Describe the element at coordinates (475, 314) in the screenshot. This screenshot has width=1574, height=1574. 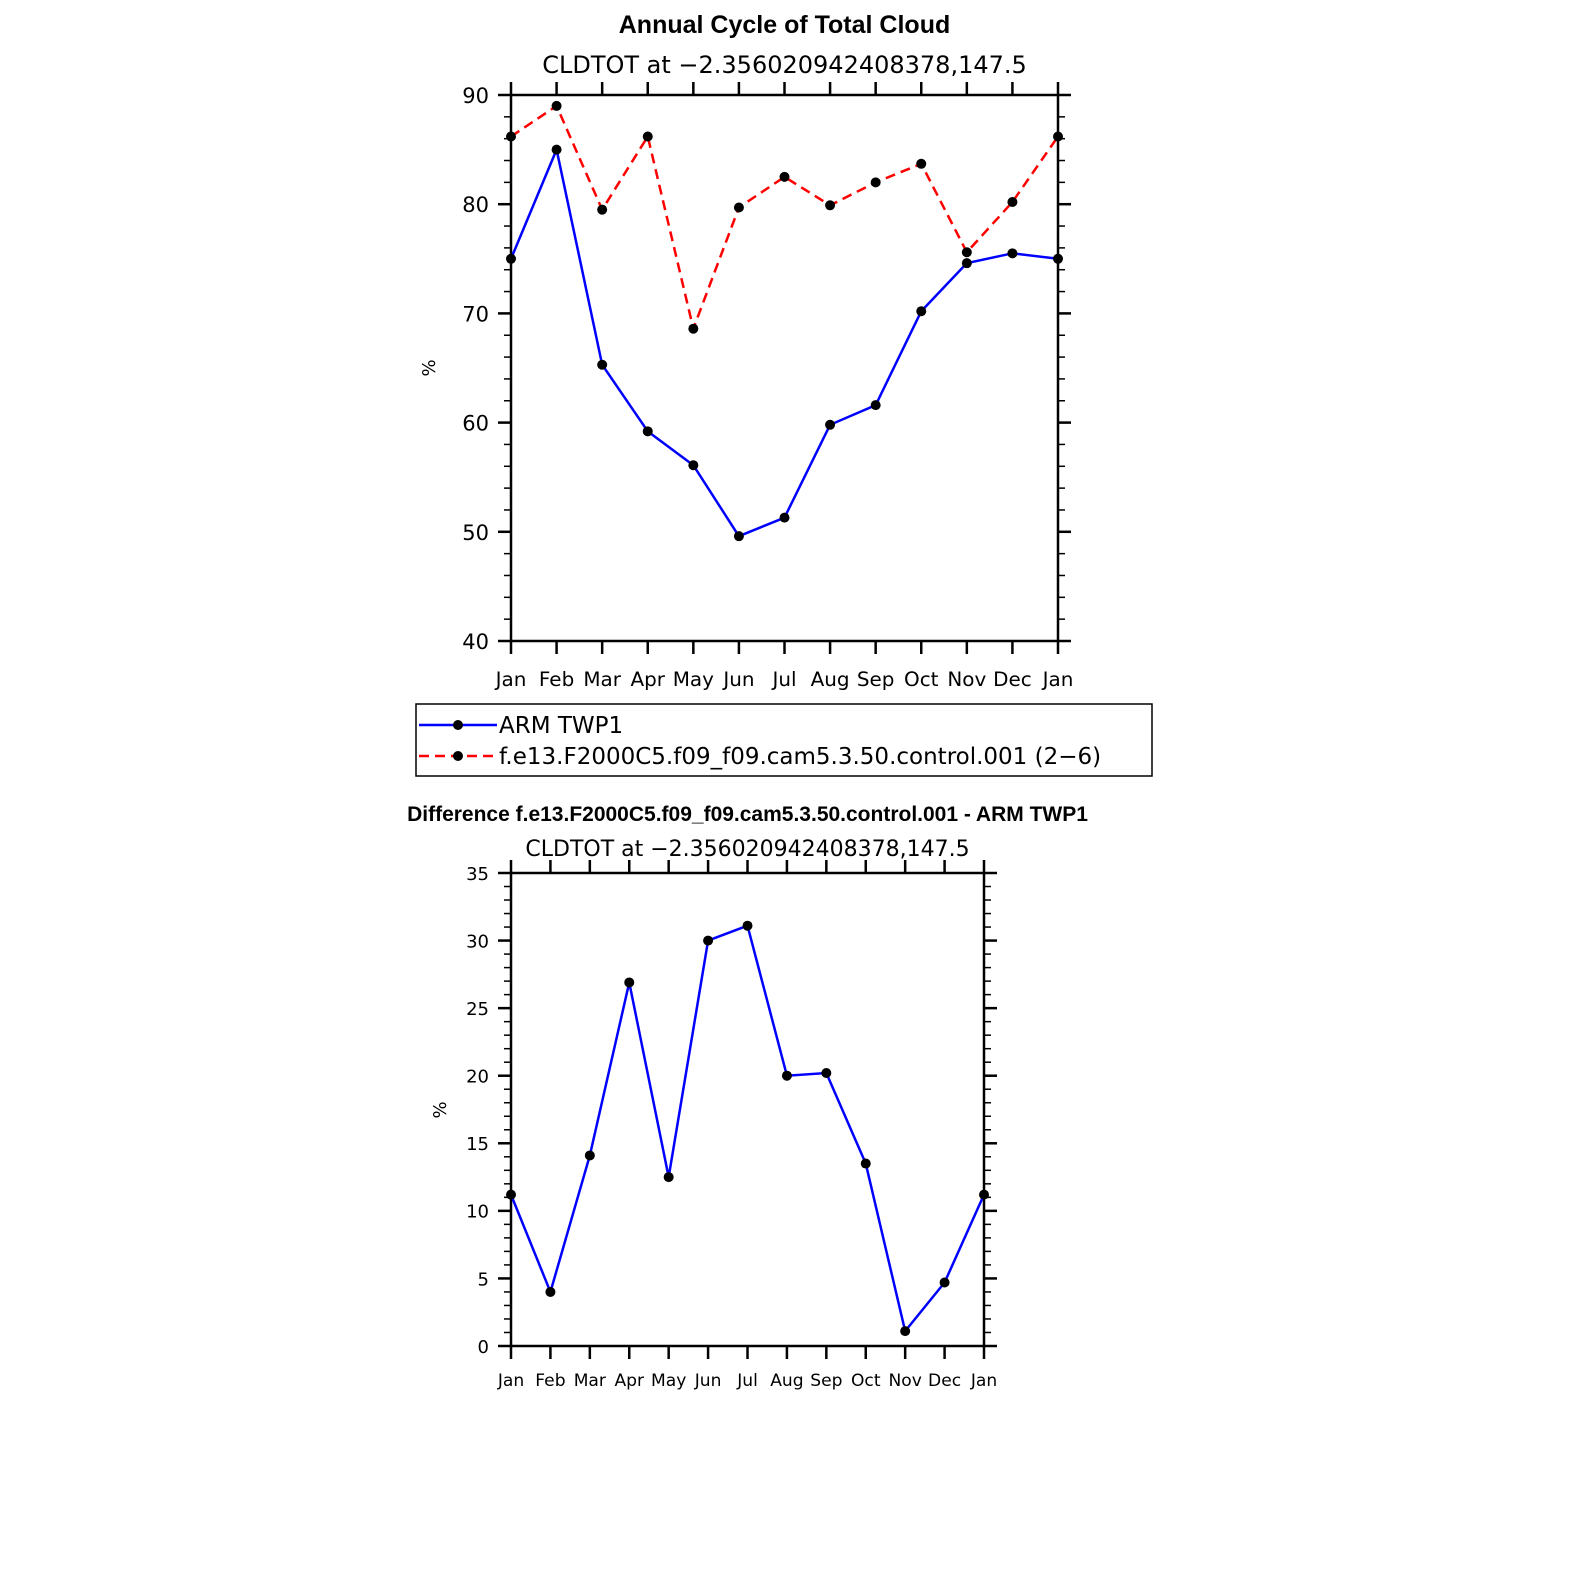
I see `y-tick-label: 70` at that location.